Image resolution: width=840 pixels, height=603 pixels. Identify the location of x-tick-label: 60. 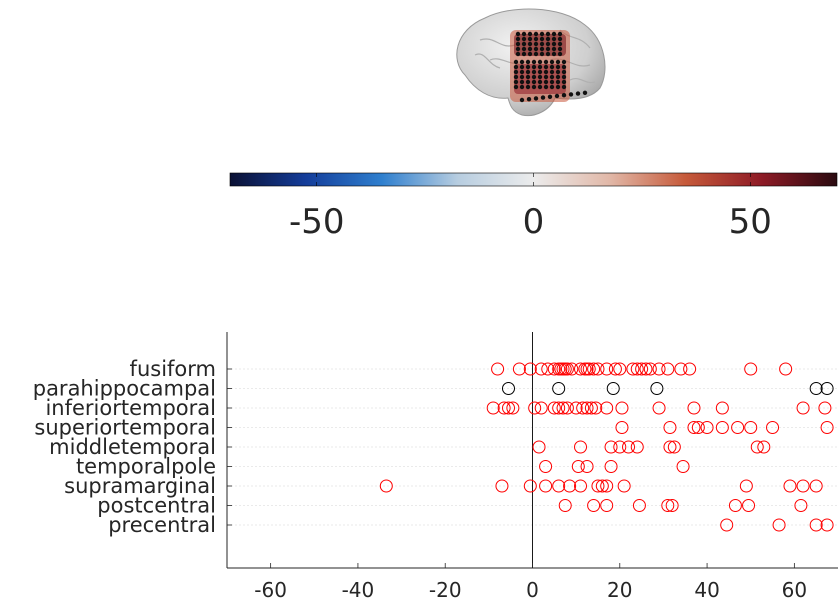
(794, 590).